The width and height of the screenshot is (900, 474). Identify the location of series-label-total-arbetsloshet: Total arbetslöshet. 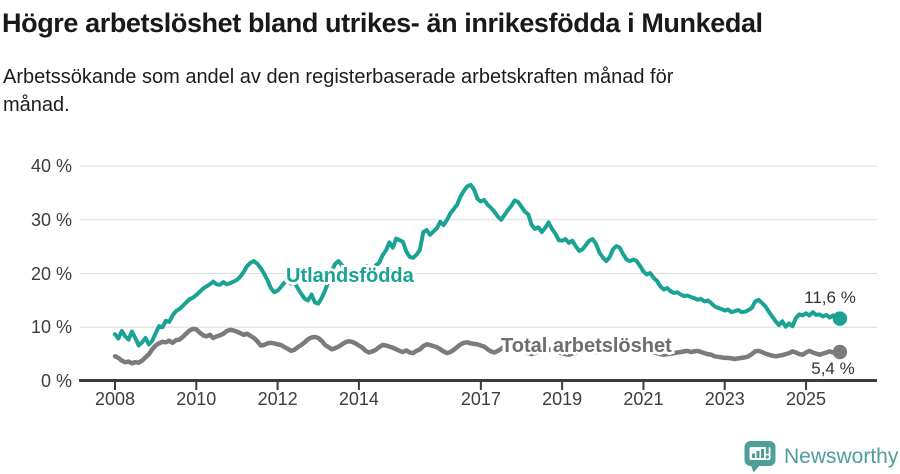
(586, 346).